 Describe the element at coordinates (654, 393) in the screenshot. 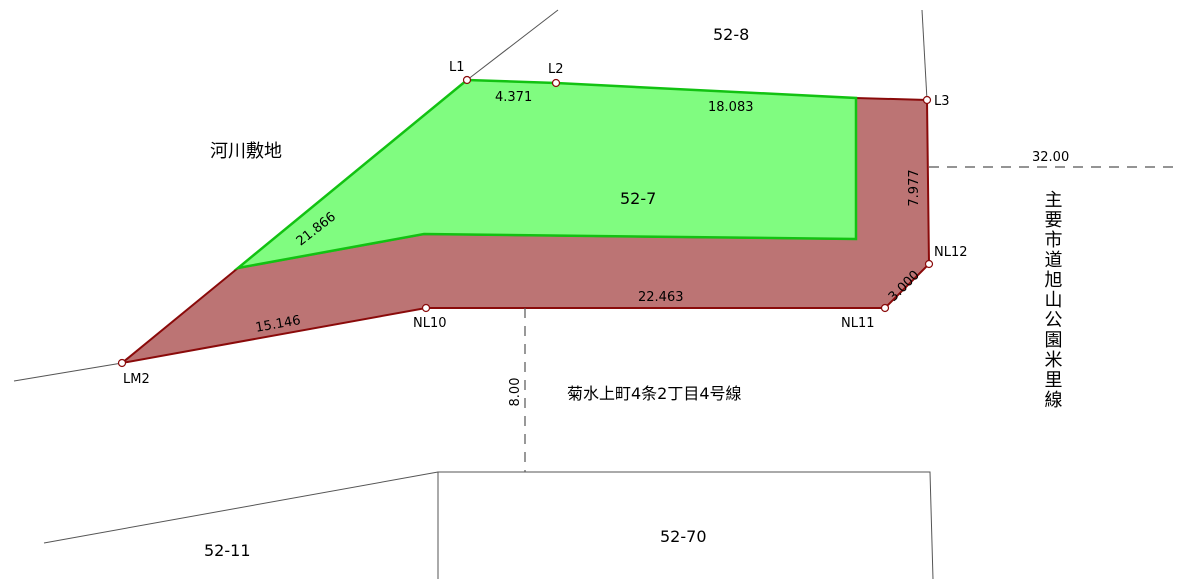

I see `road-south-name: 菊水上町4条2丁目4号線` at that location.